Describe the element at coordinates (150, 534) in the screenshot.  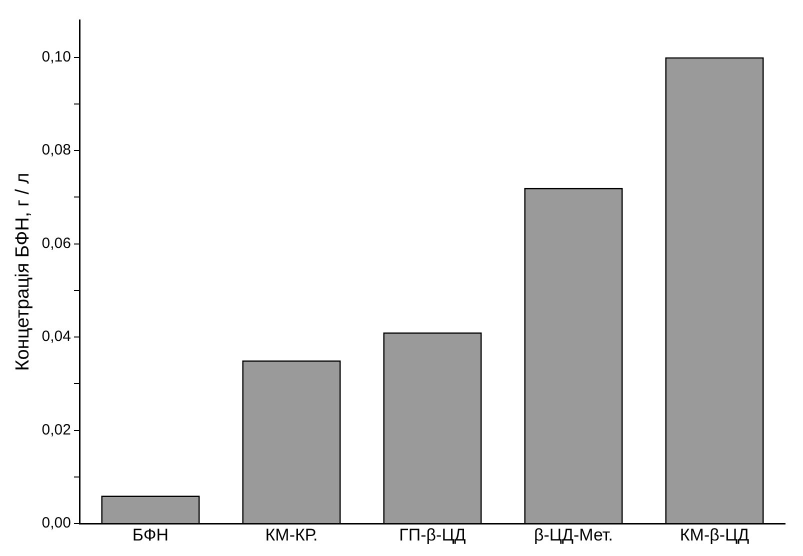
I see `x-tick-label: БФН` at that location.